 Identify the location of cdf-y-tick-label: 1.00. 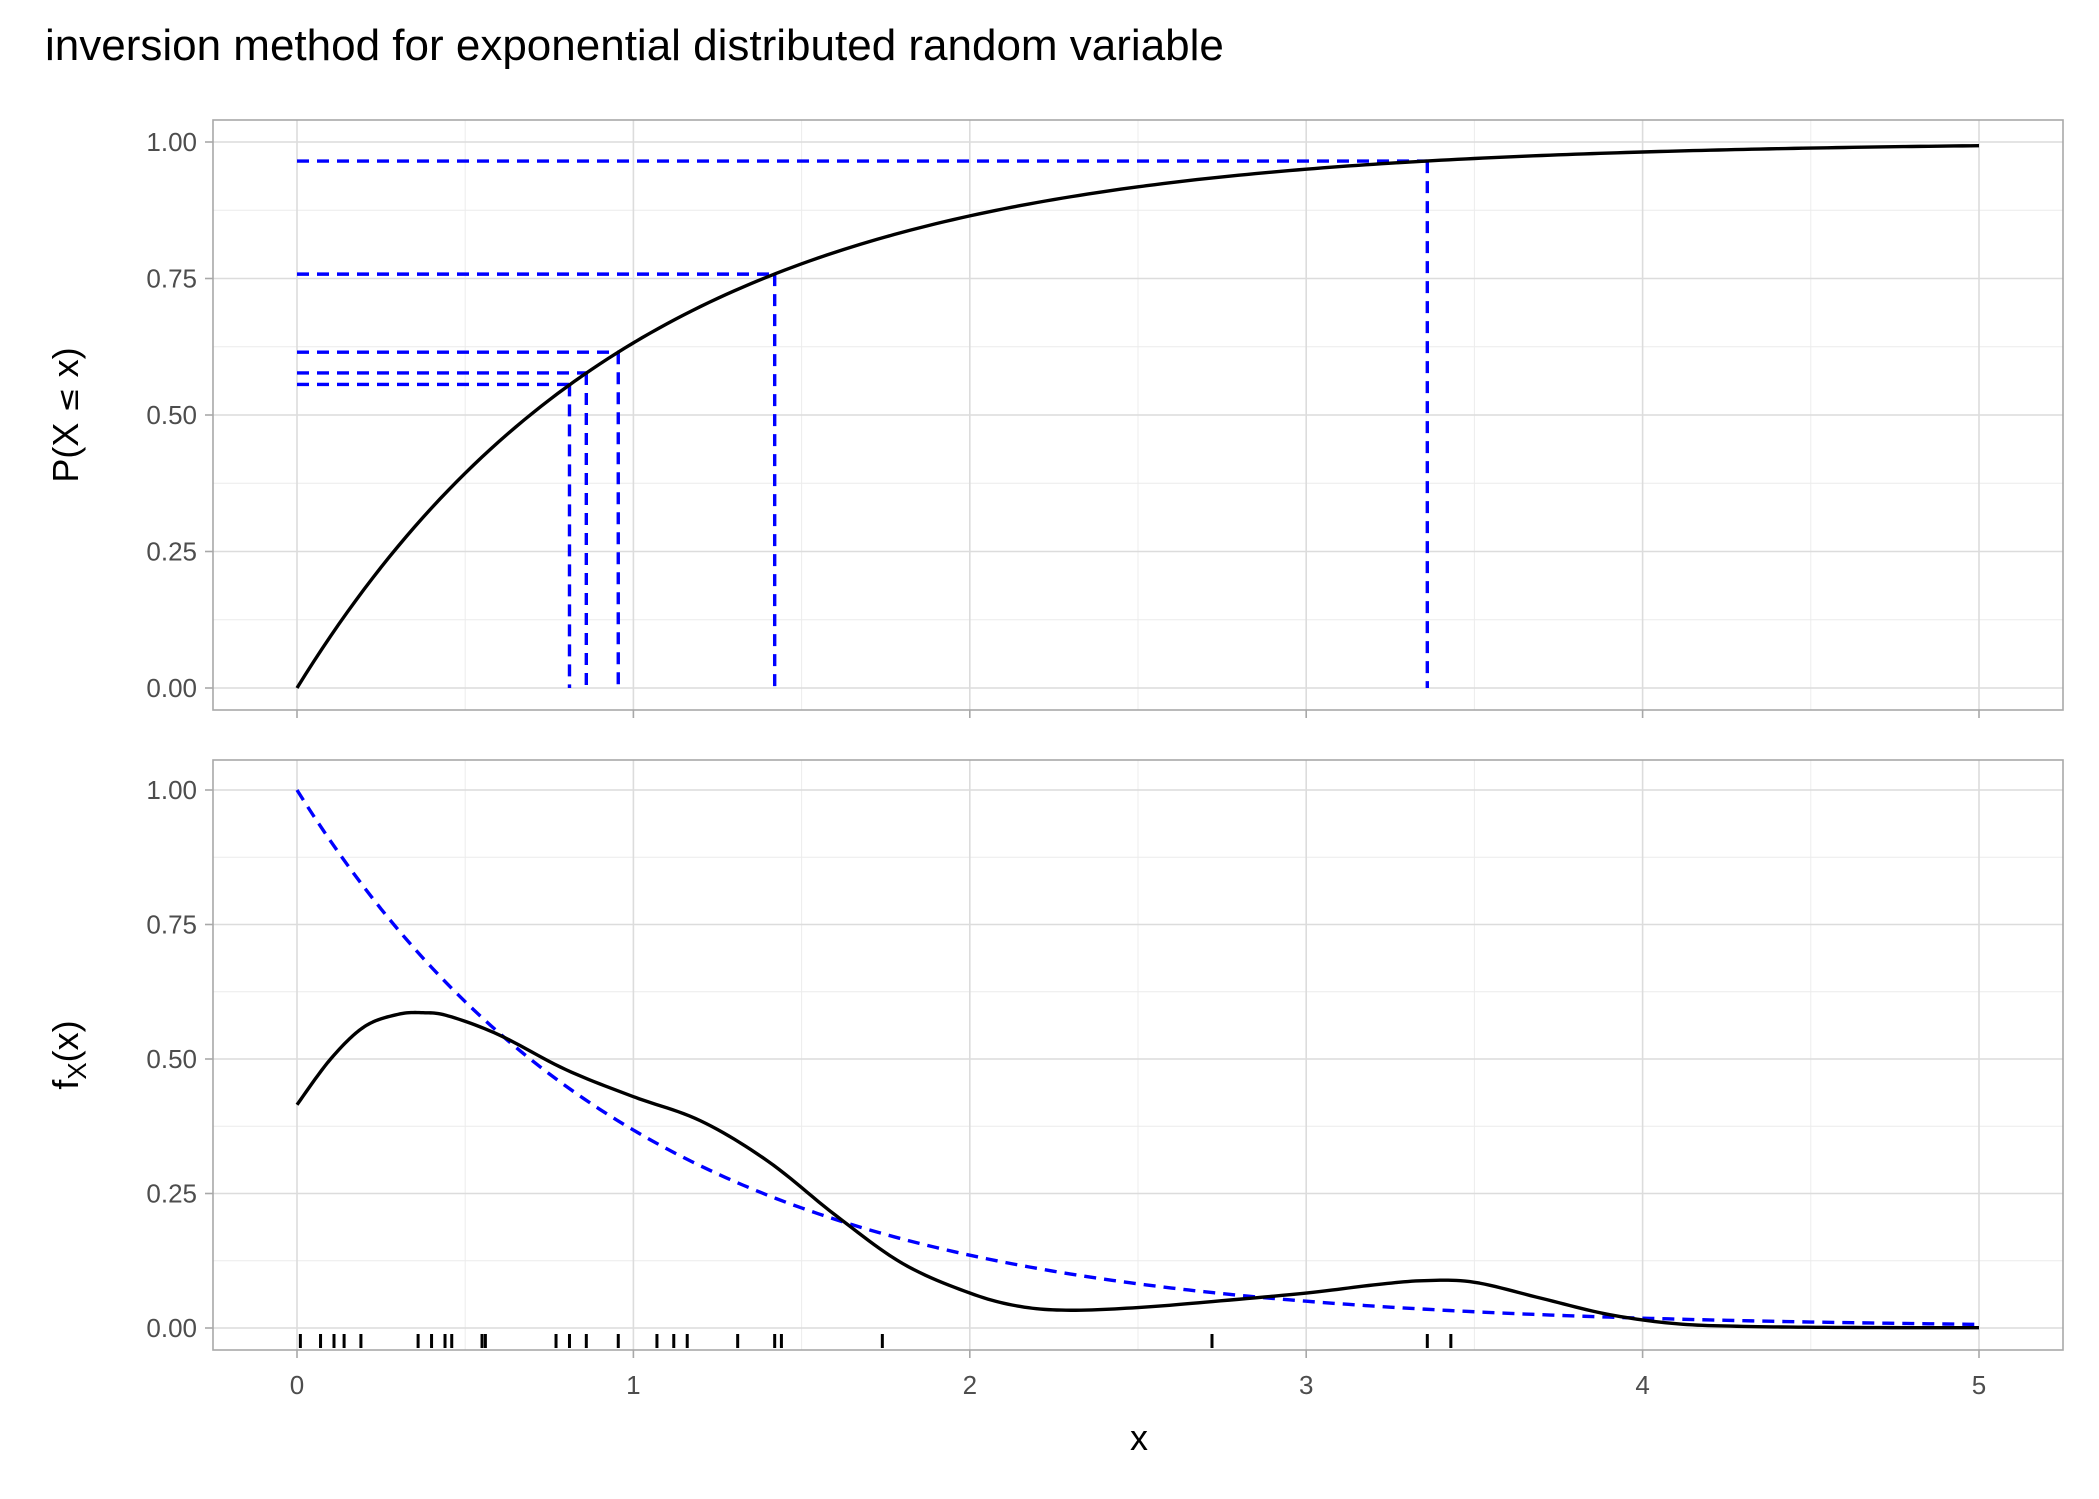
(171, 142).